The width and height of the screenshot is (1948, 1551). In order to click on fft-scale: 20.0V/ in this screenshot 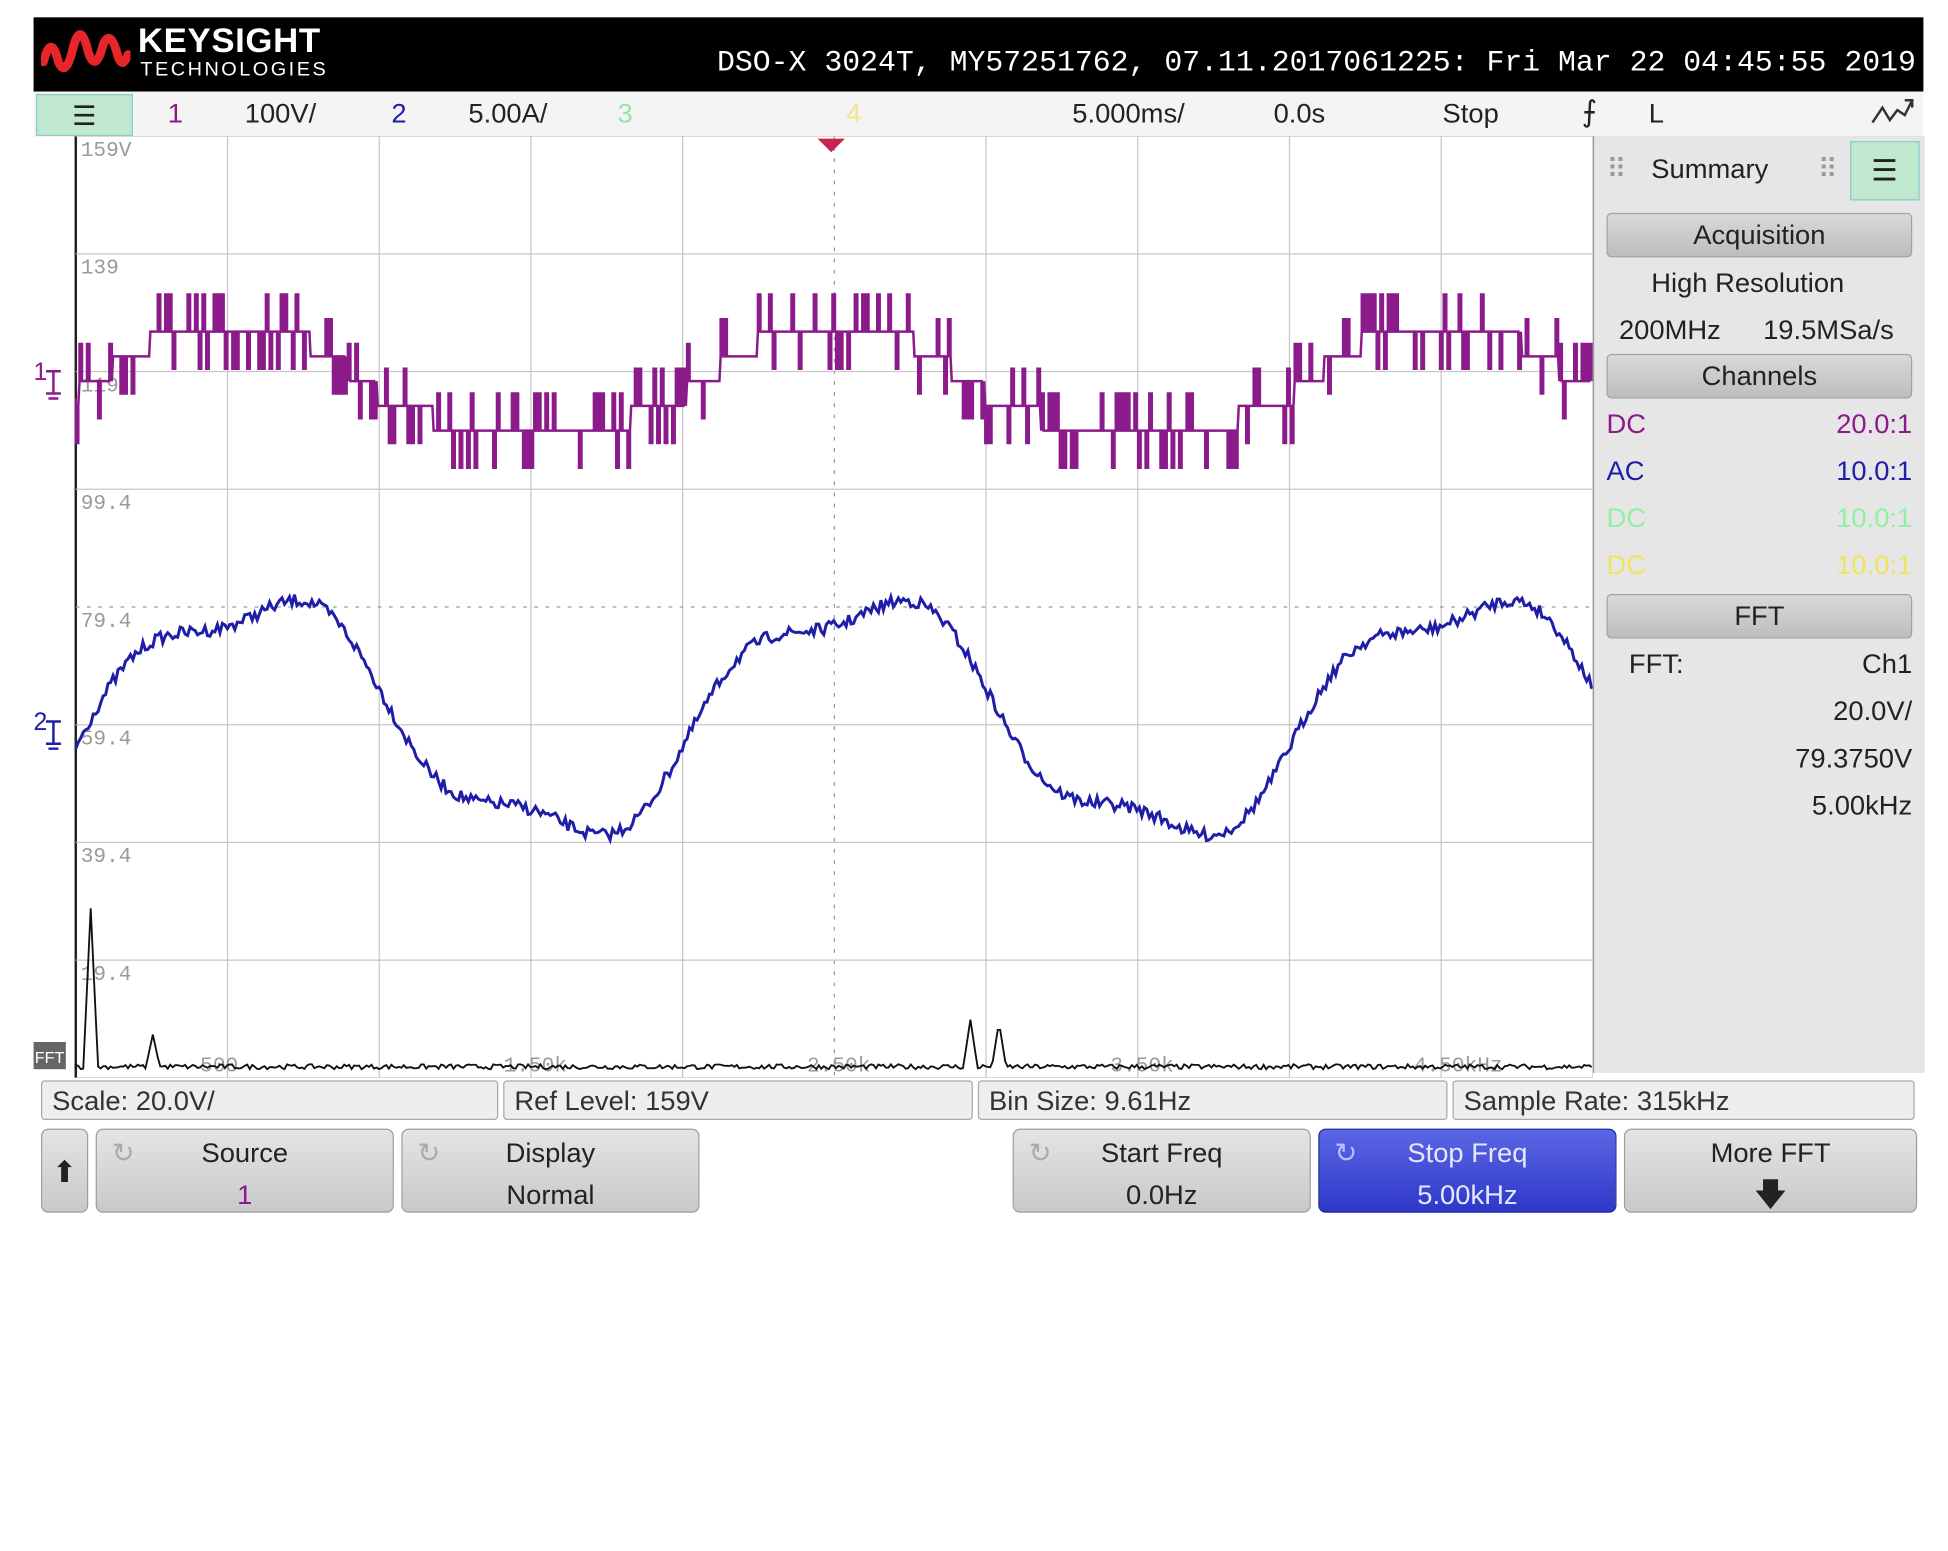, I will do `click(1873, 711)`.